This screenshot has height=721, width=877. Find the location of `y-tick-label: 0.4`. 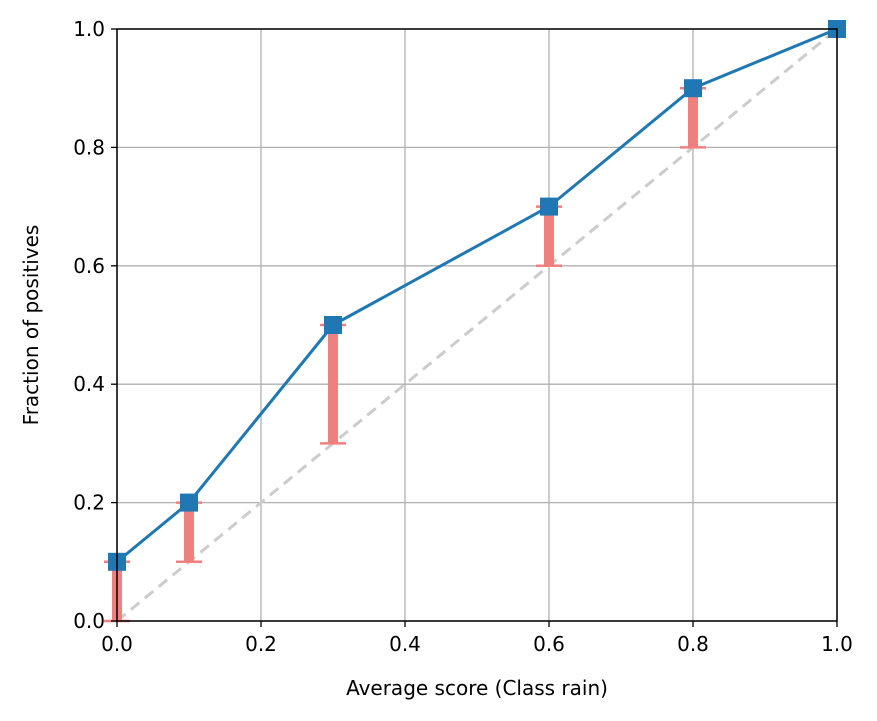

y-tick-label: 0.4 is located at coordinates (89, 384).